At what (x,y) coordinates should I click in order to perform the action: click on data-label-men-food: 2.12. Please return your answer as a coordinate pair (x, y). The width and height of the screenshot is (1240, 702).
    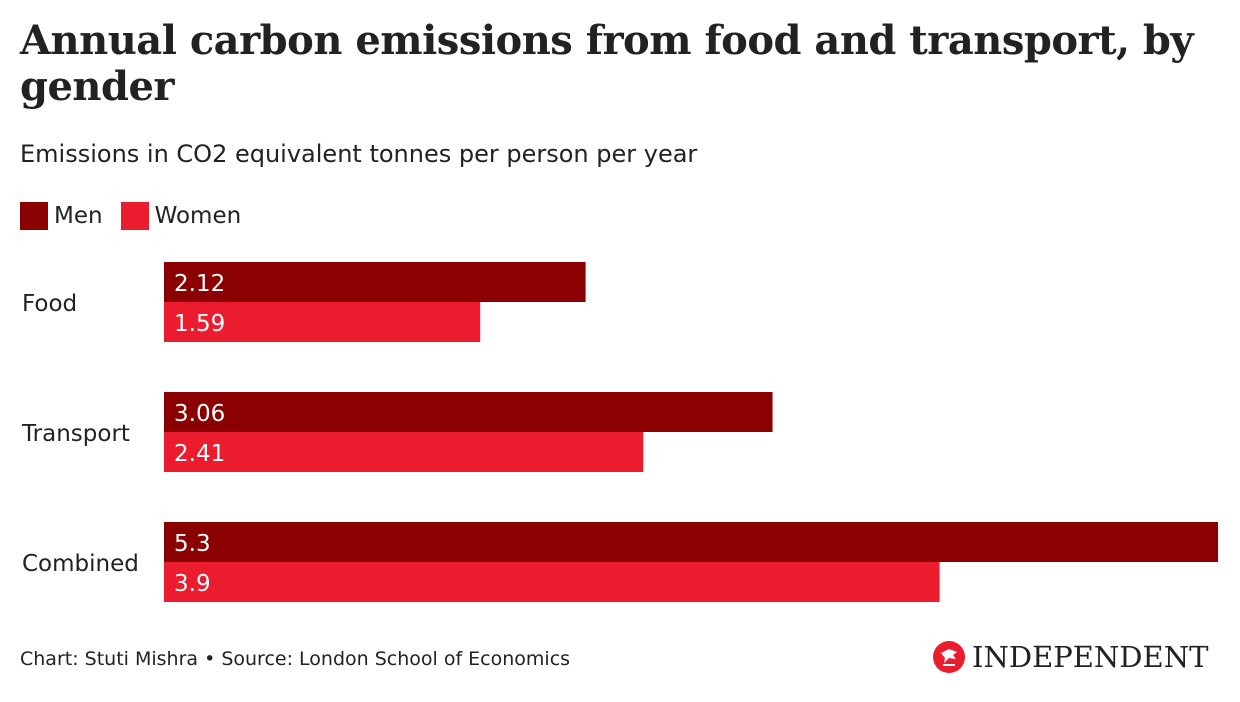
    Looking at the image, I should click on (199, 284).